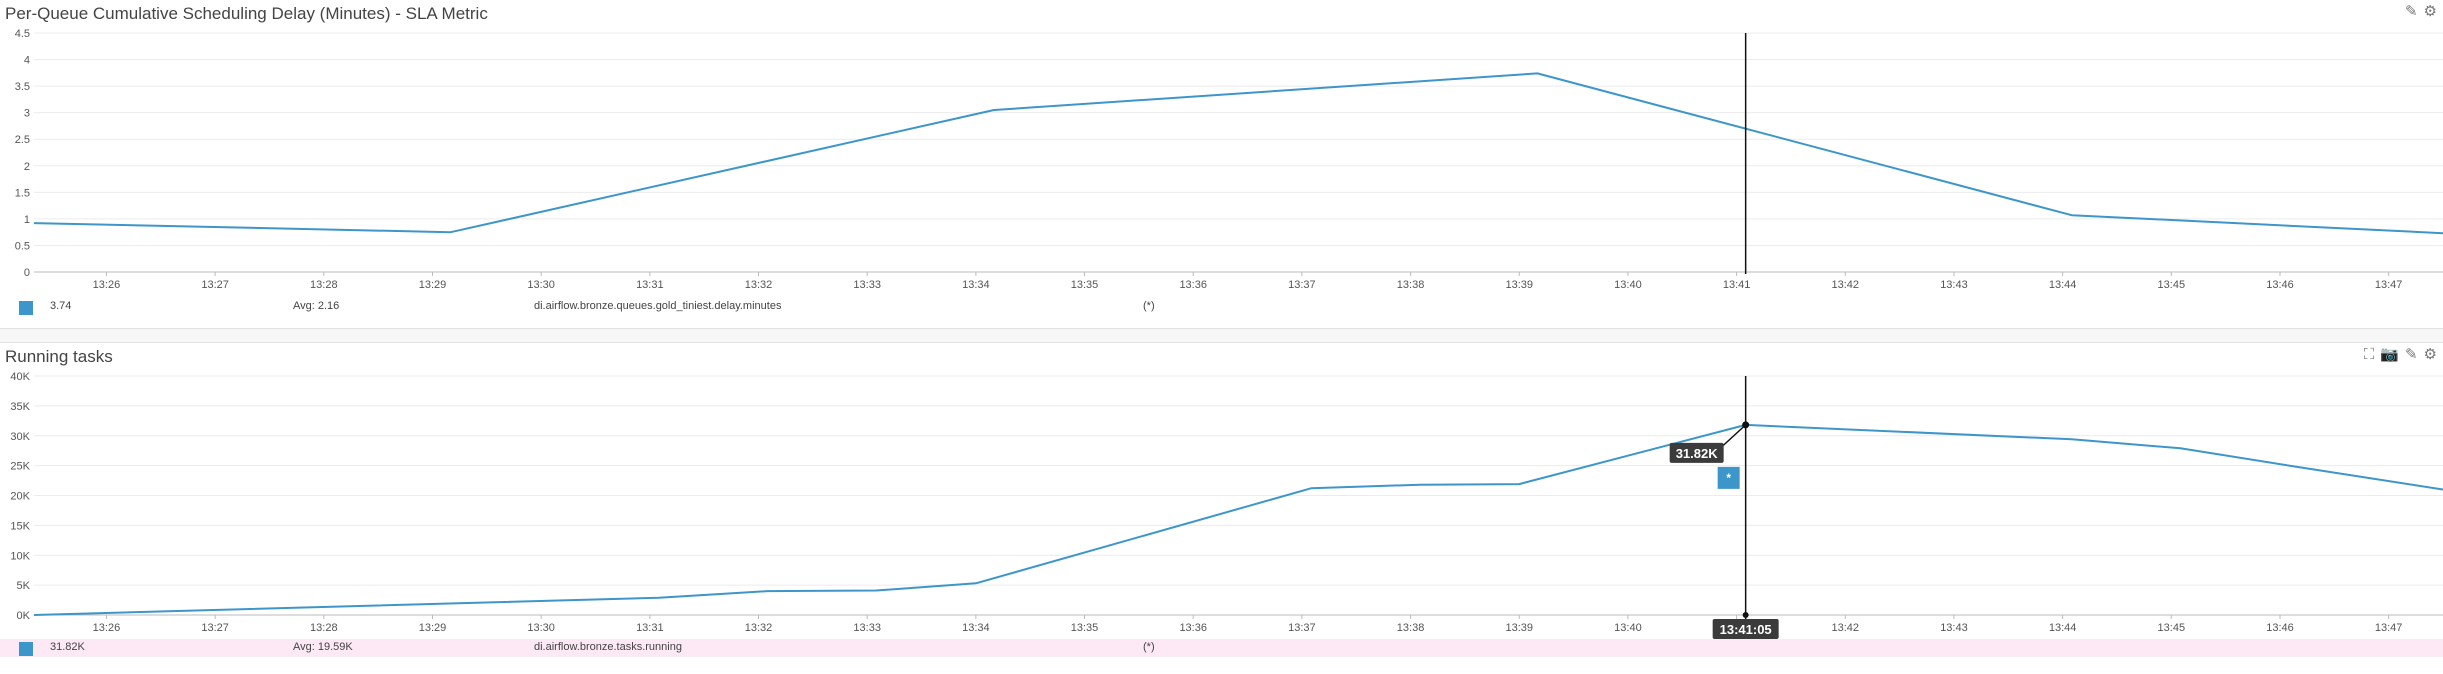 The width and height of the screenshot is (2443, 674). Describe the element at coordinates (20, 467) in the screenshot. I see `y-tick-label: 25K` at that location.